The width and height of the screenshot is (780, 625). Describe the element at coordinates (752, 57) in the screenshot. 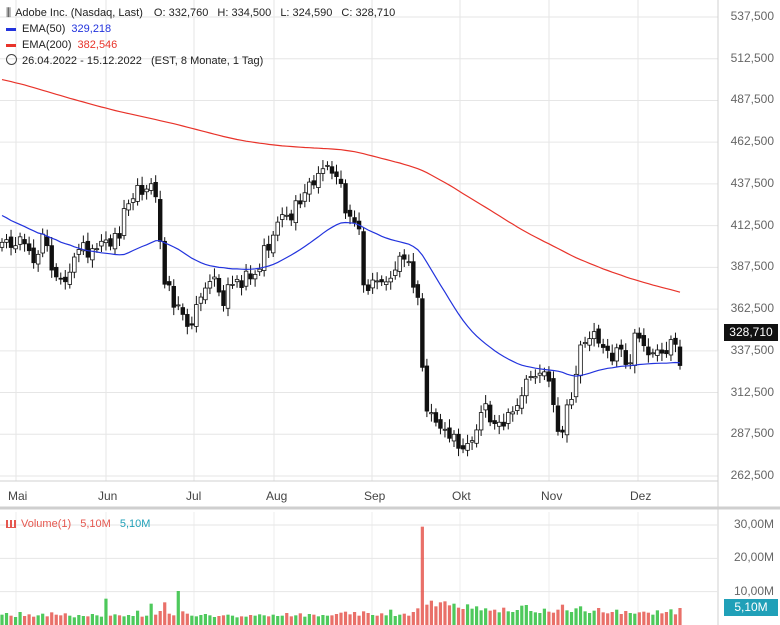

I see `price-tick-label: 512,500` at that location.